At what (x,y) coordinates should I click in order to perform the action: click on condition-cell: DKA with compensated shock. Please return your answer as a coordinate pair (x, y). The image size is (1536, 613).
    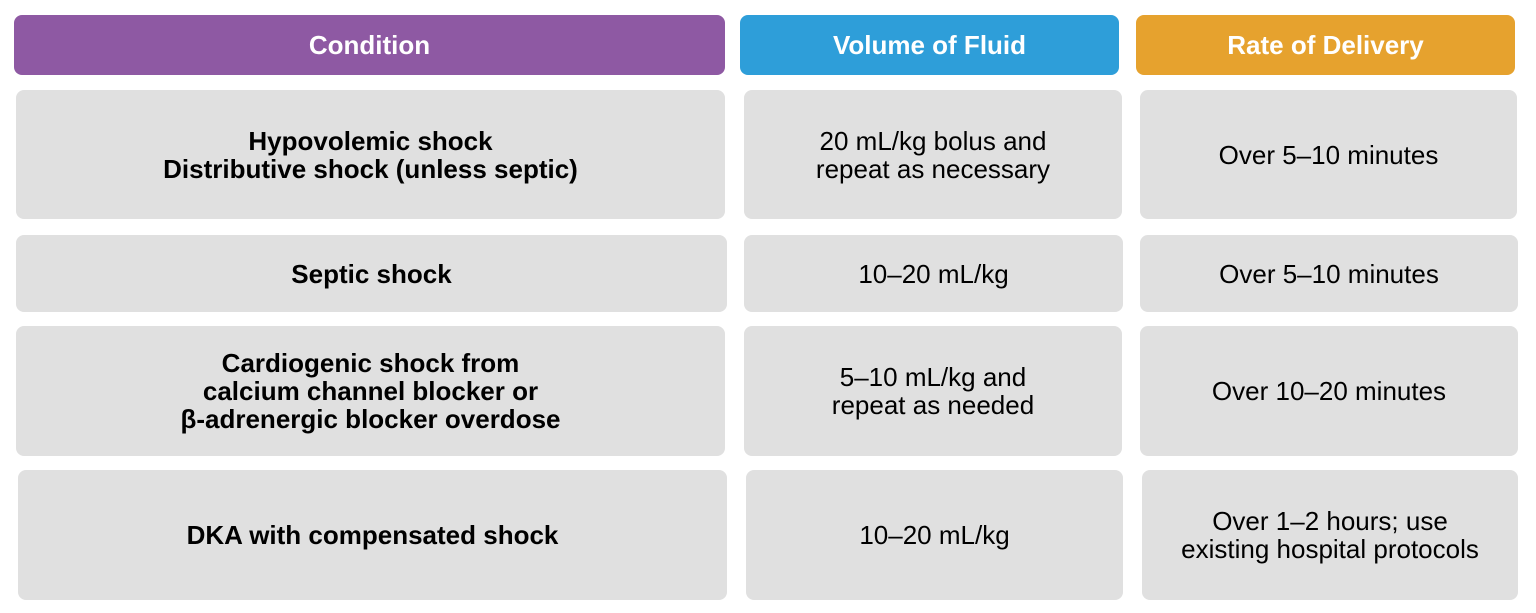
    Looking at the image, I should click on (372, 535).